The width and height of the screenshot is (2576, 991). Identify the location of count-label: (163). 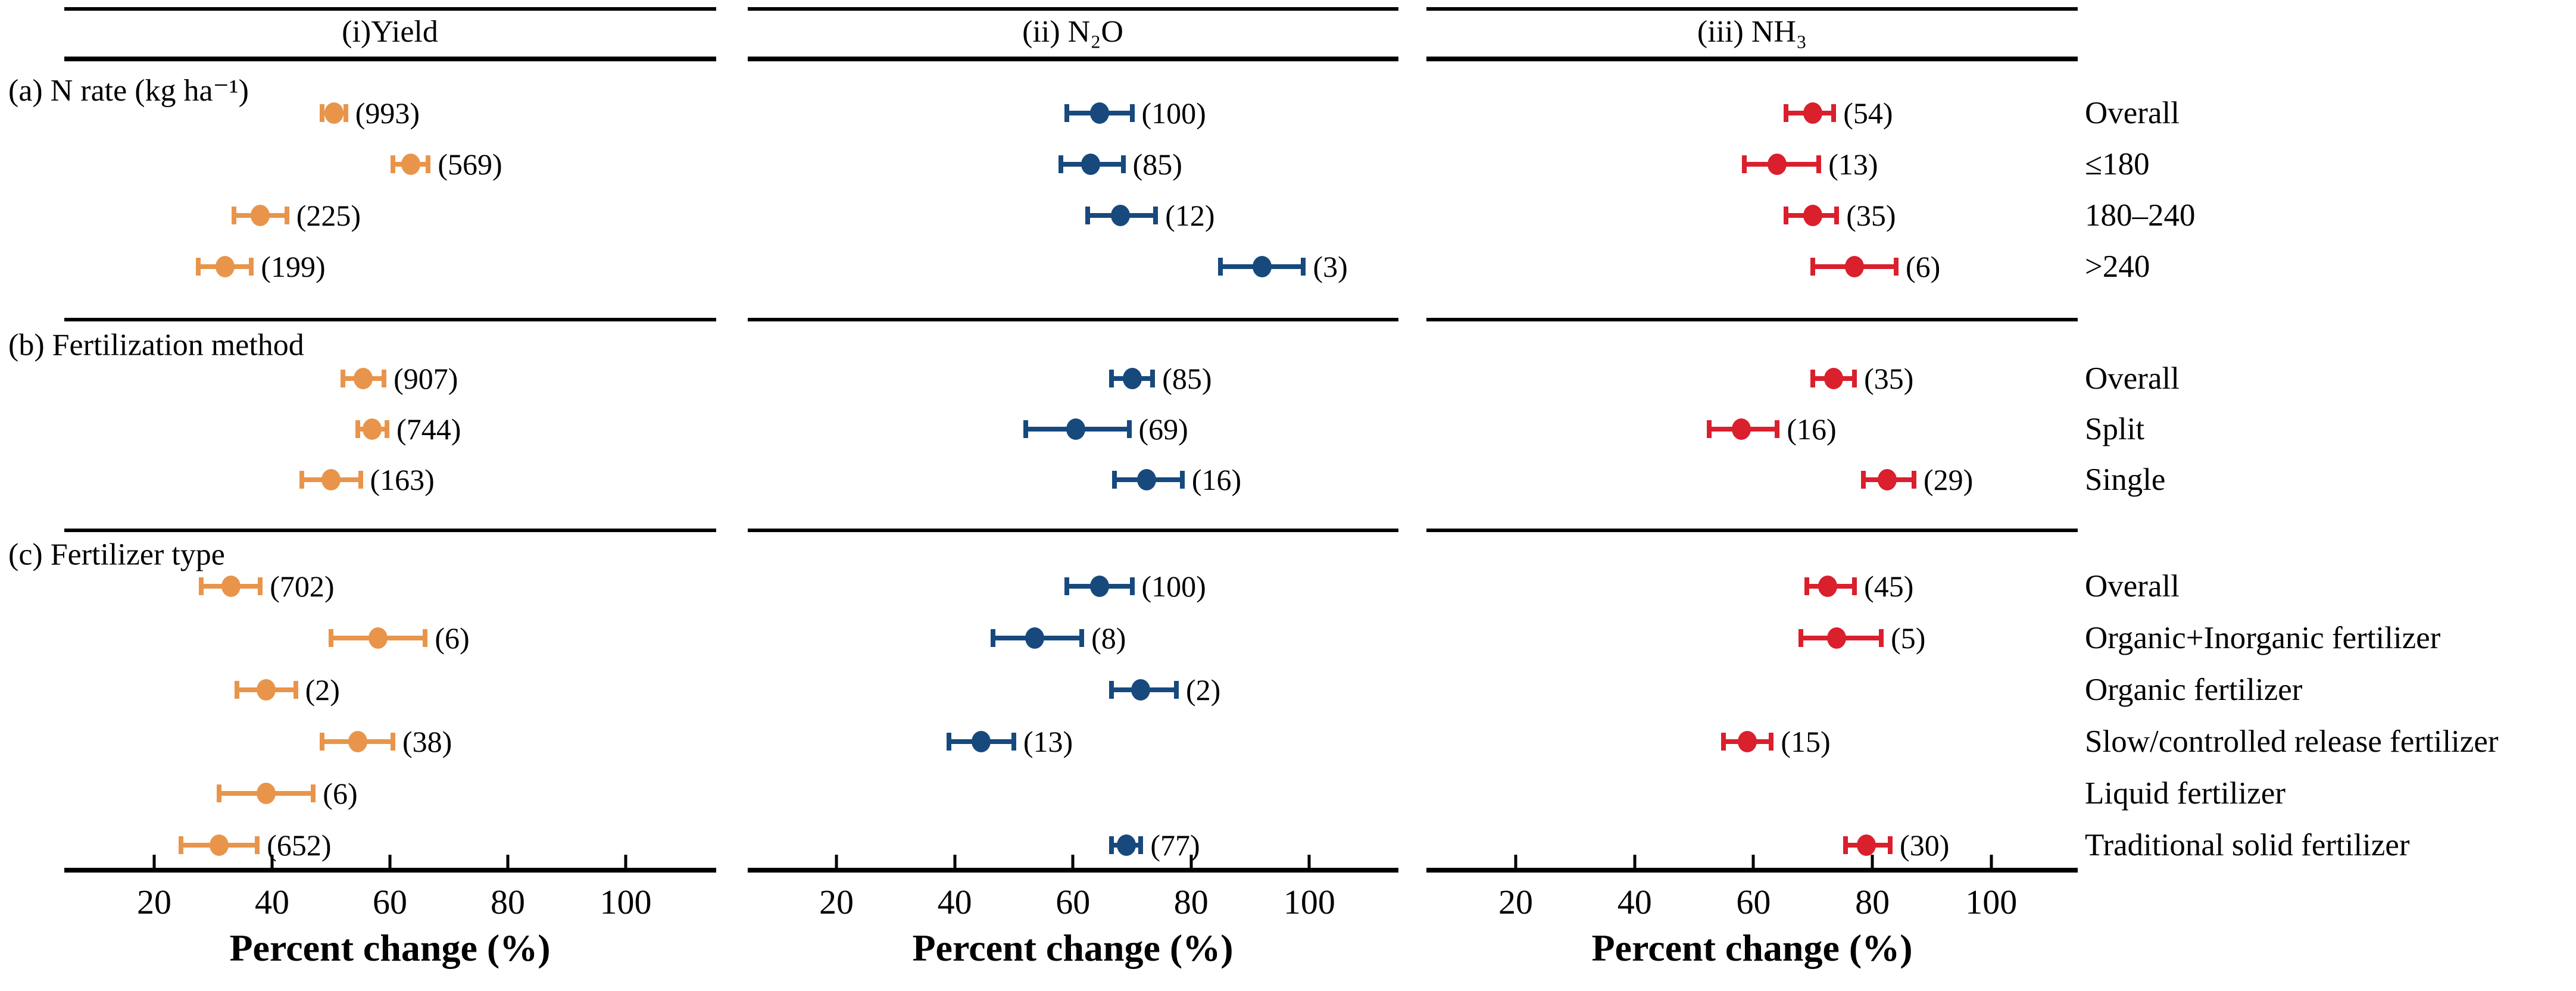
(402, 479).